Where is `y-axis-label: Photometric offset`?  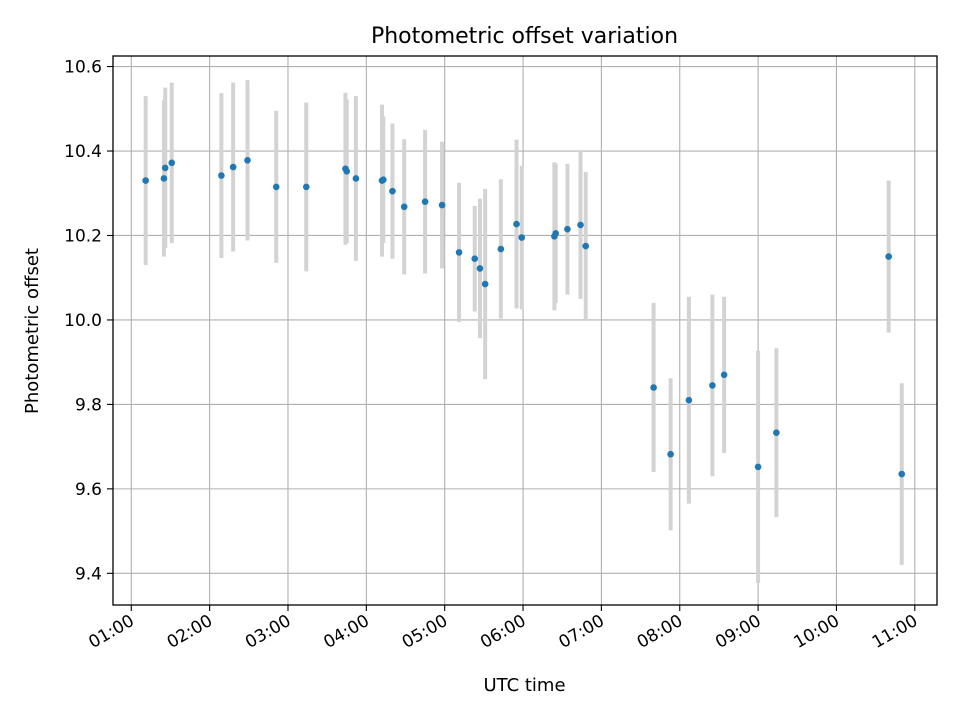
y-axis-label: Photometric offset is located at coordinates (32, 331).